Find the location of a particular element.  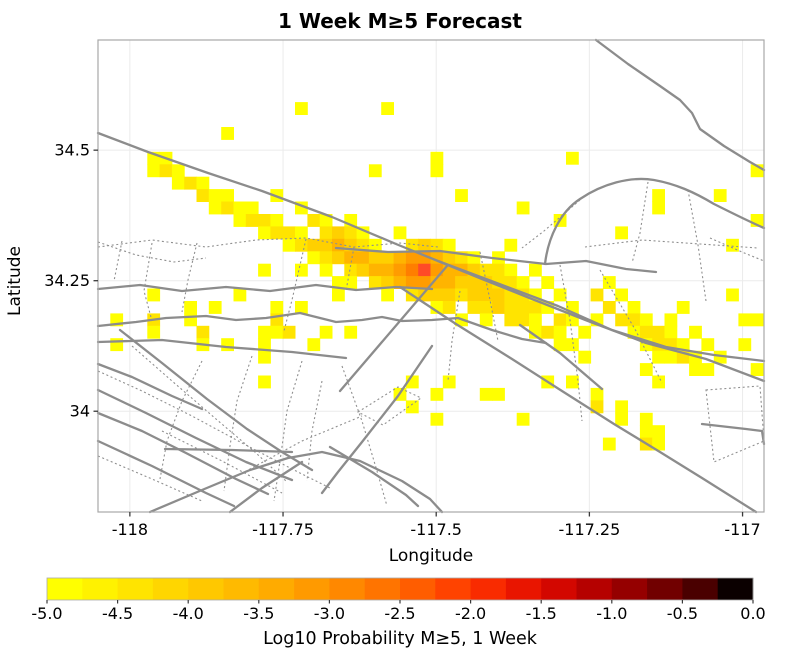

colorbar-tick-label: -5.0 is located at coordinates (46, 613).